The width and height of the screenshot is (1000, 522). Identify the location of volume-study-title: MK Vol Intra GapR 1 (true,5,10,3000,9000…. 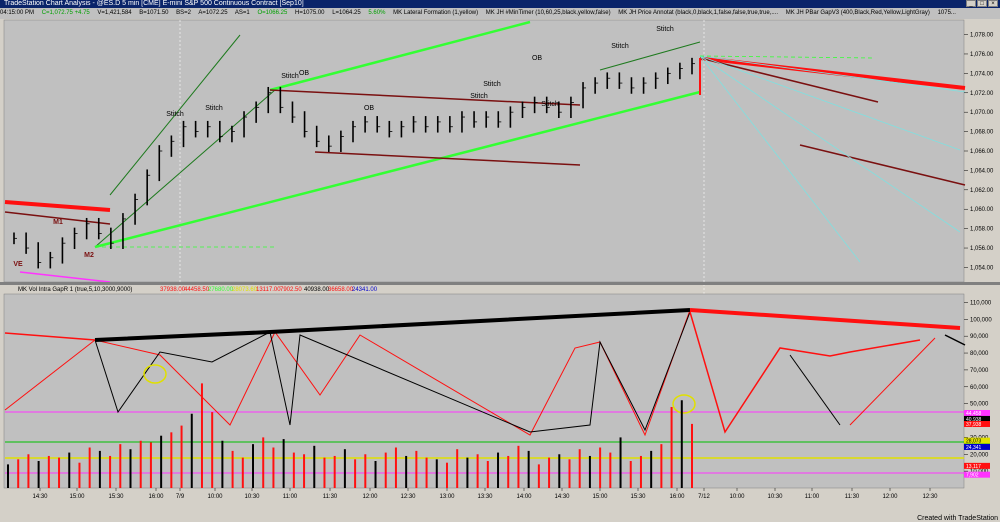
(75, 290).